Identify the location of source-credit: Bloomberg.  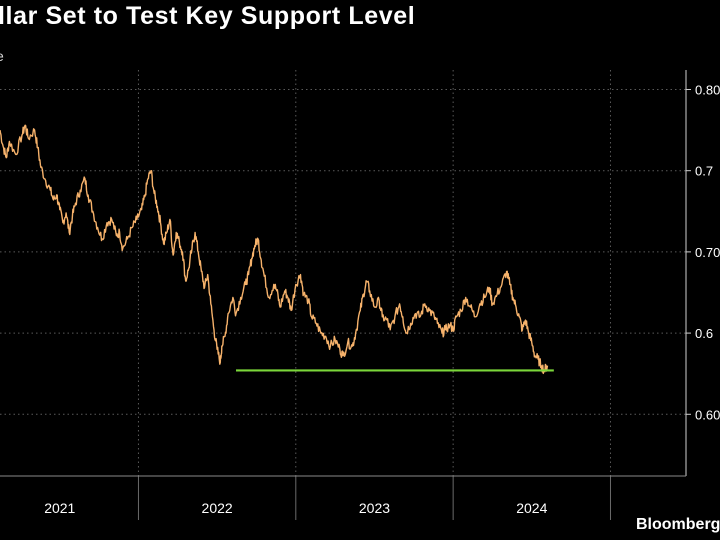
(678, 524).